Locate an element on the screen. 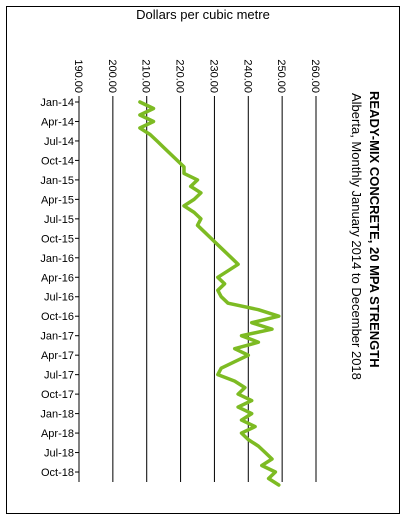  value-tick-label: 210.00 is located at coordinates (146, 76).